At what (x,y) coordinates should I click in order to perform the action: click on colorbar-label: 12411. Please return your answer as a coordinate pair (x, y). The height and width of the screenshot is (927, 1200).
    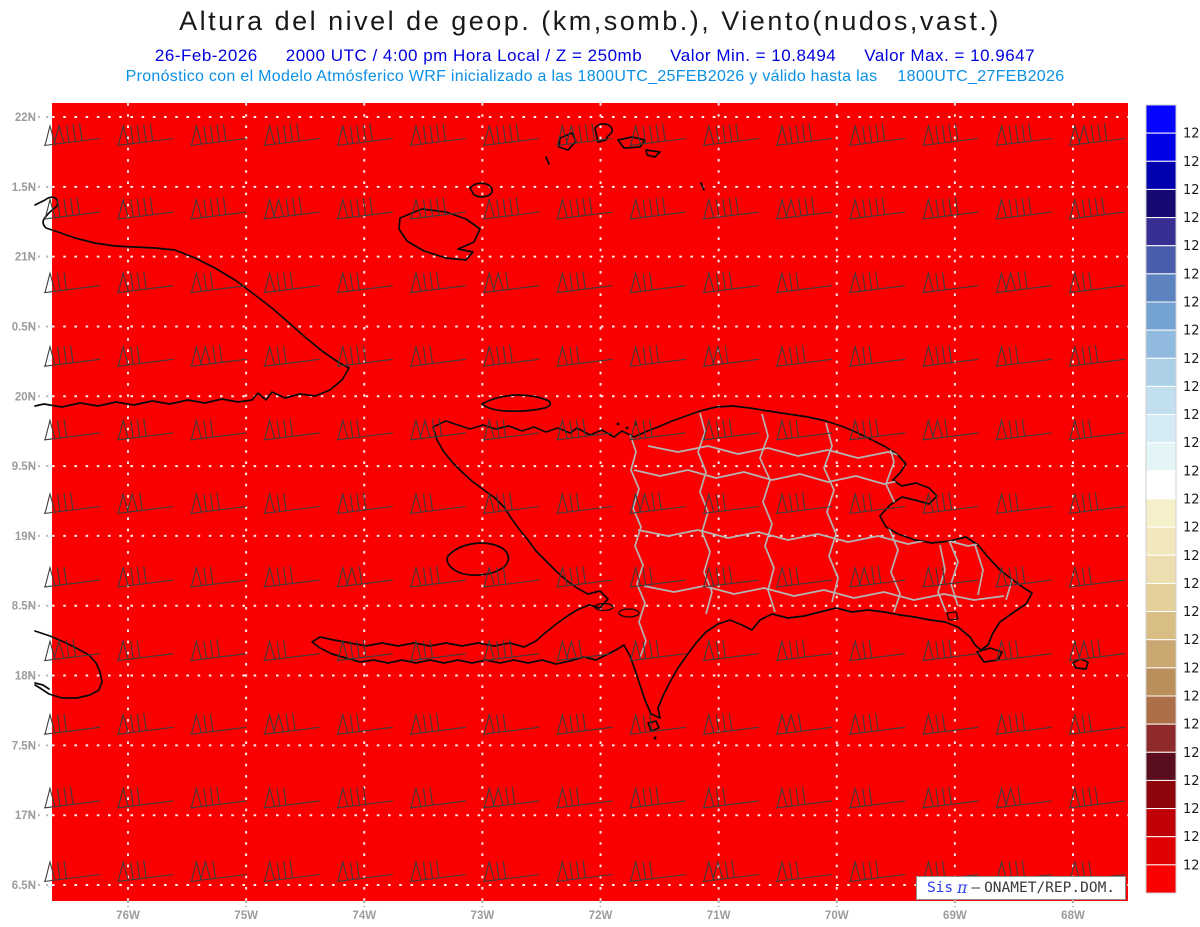
    Looking at the image, I should click on (1191, 218).